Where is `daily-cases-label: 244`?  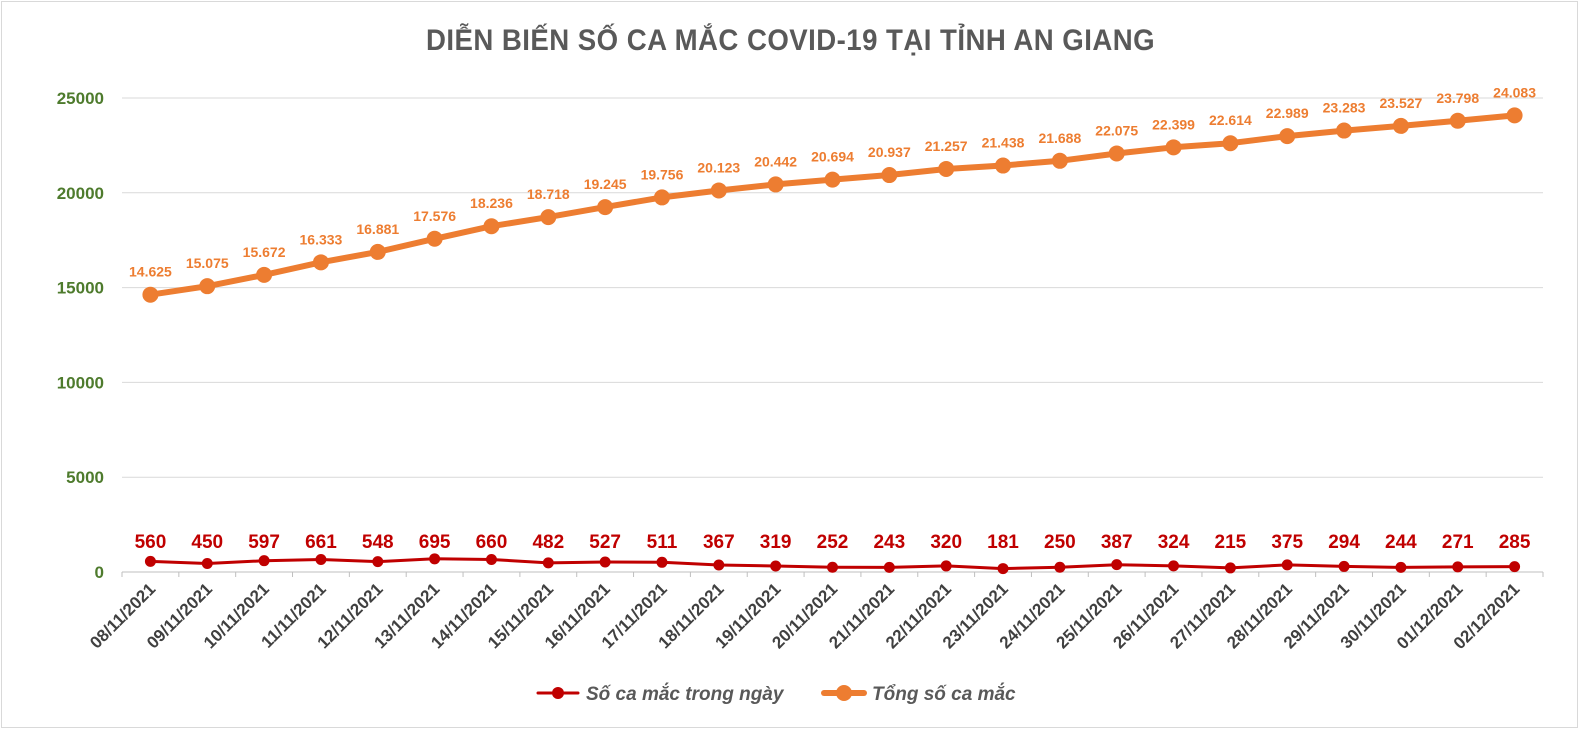
daily-cases-label: 244 is located at coordinates (1401, 542).